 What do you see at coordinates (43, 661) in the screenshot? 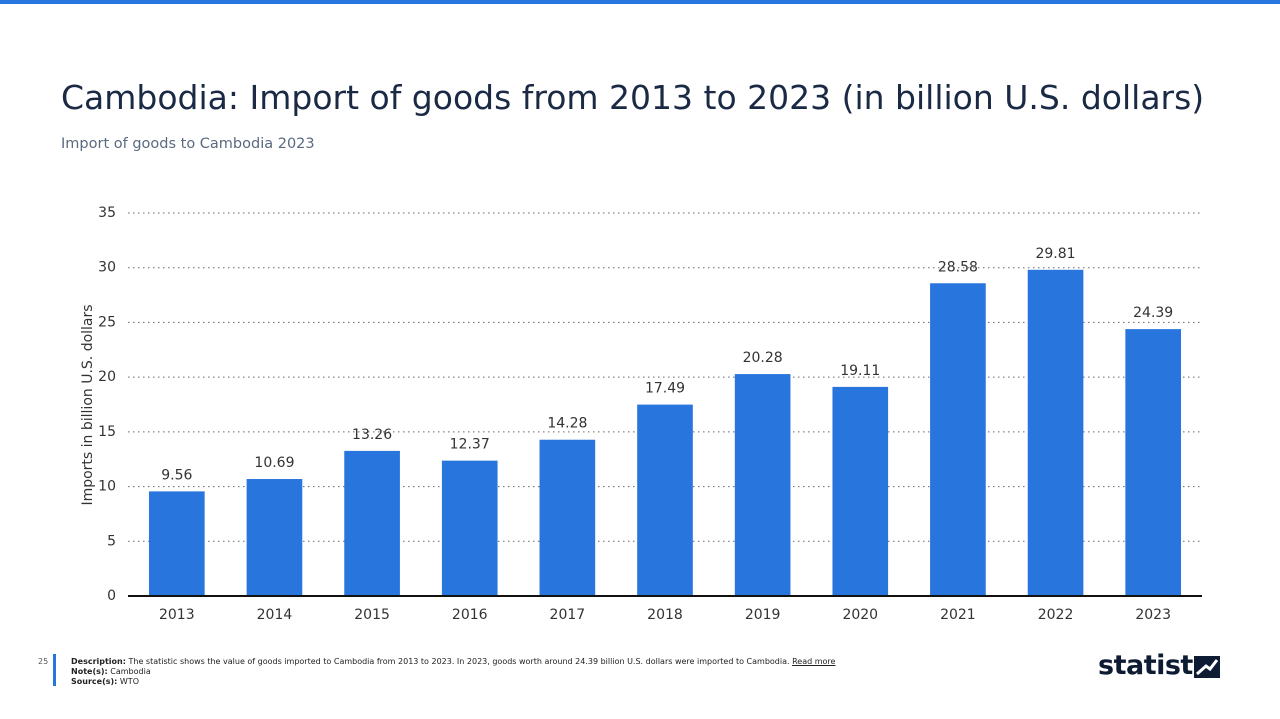
I see `page-number: 25` at bounding box center [43, 661].